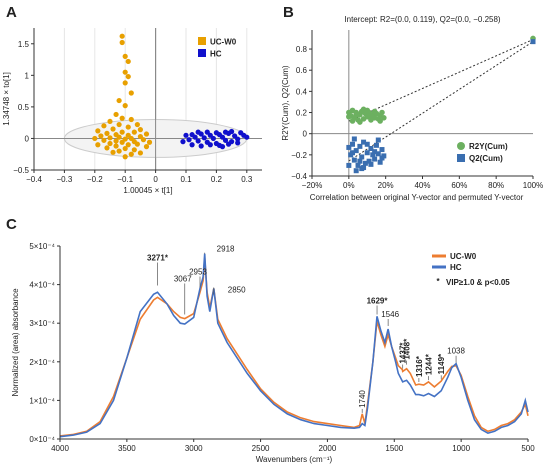 The image size is (550, 471). Describe the element at coordinates (305, 134) in the screenshot. I see `y-tick-label: 0` at that location.